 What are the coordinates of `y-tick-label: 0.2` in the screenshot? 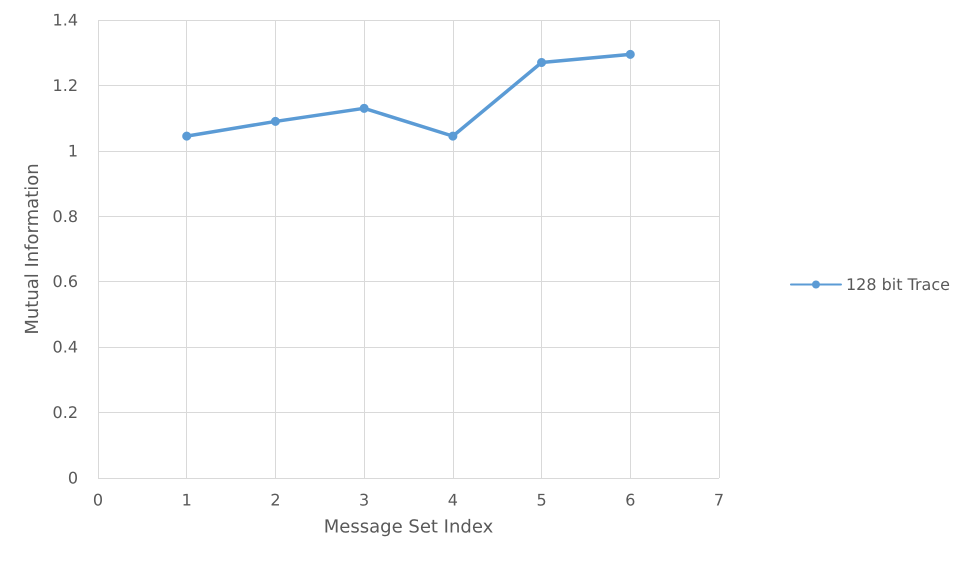 It's located at (65, 412).